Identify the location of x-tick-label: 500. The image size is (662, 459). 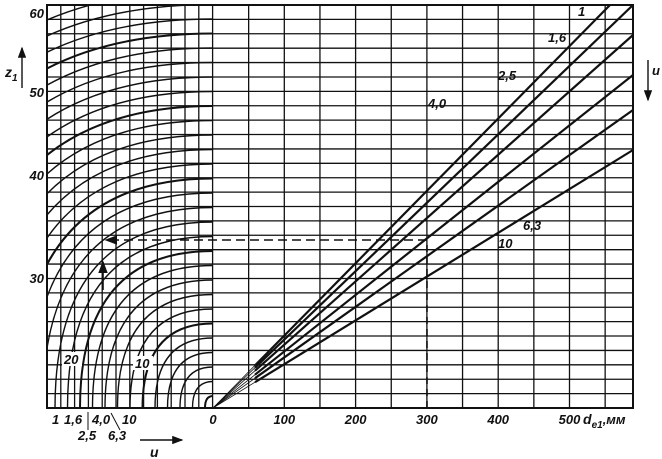
(570, 419).